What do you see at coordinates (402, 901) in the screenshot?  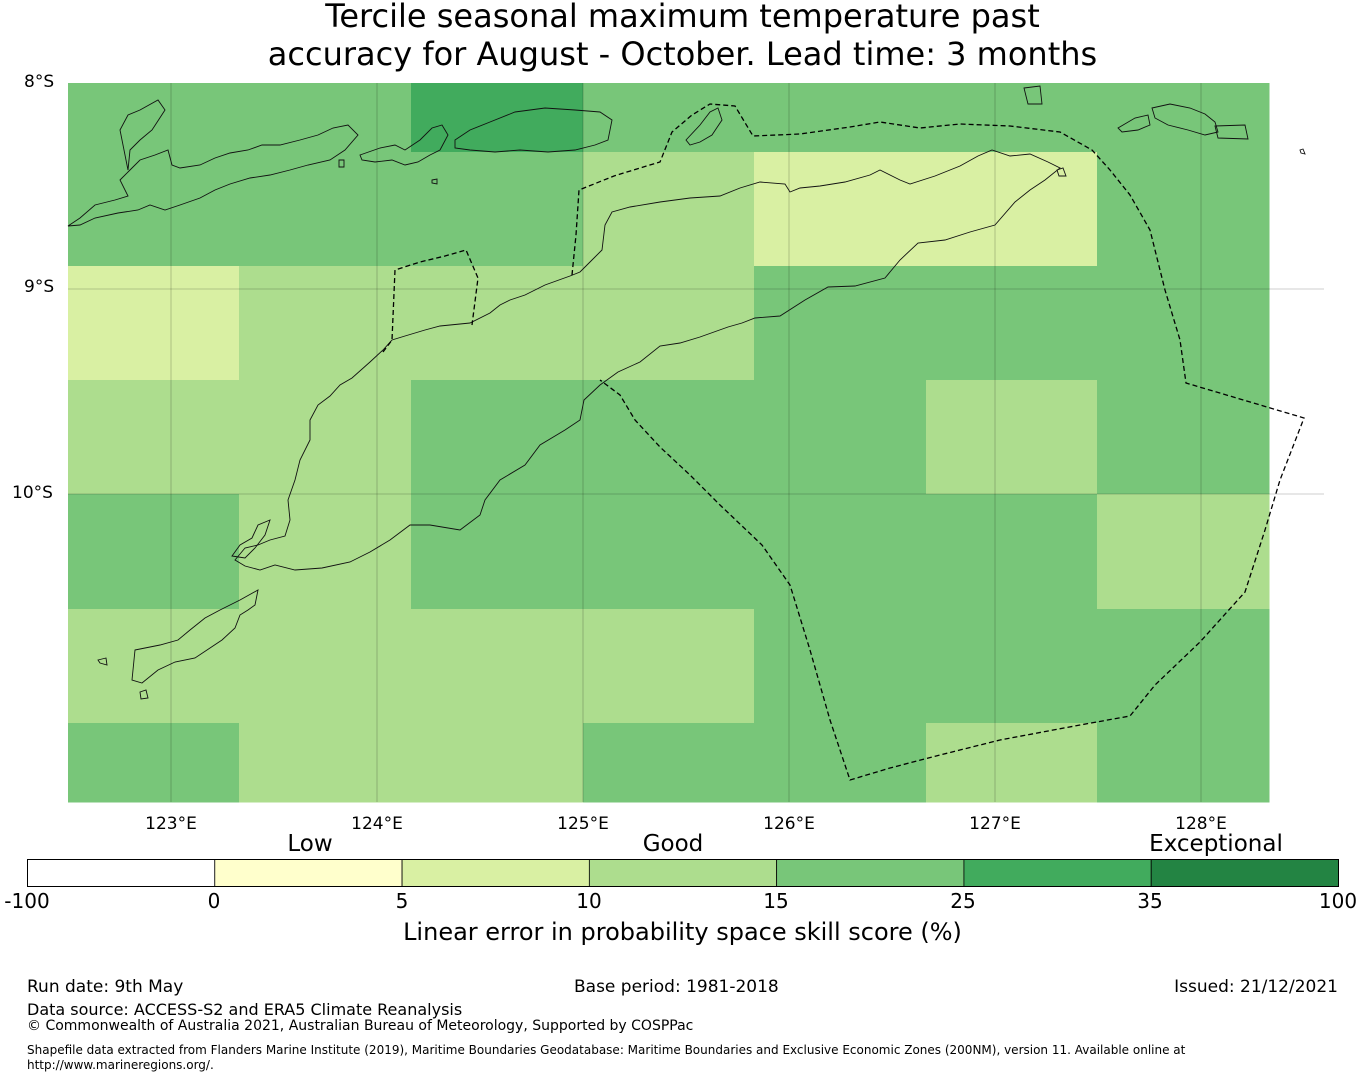 I see `colorbar-tick-5: 5` at bounding box center [402, 901].